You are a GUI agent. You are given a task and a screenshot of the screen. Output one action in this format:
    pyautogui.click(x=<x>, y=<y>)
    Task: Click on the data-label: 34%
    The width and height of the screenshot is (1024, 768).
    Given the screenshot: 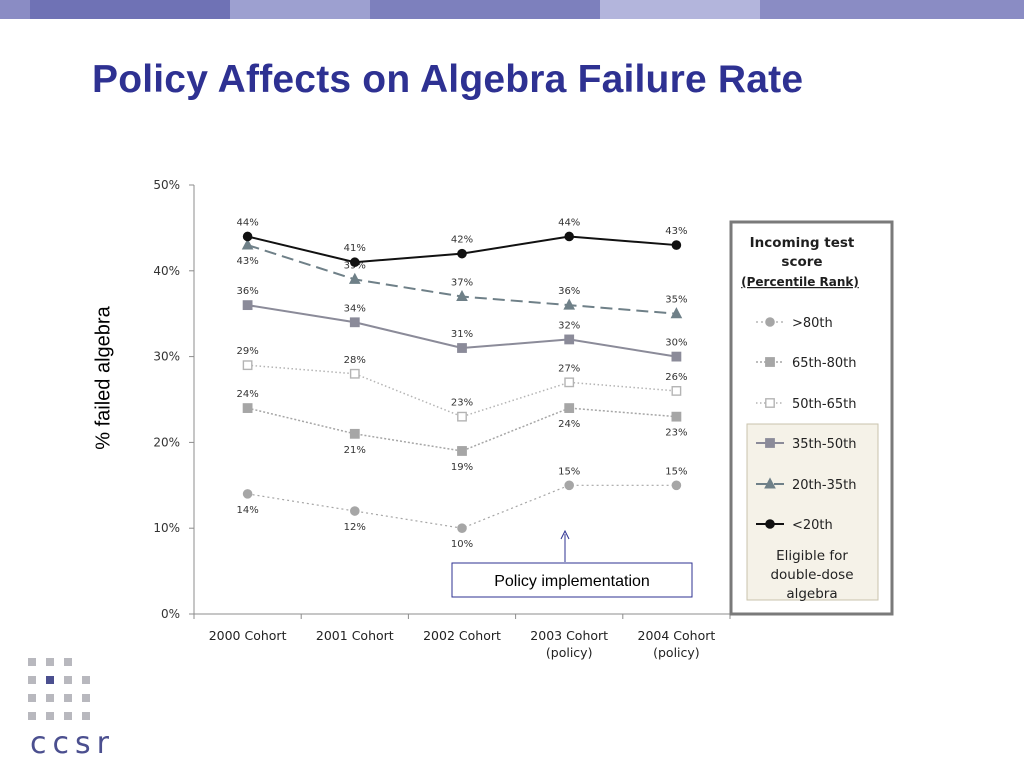 What is the action you would take?
    pyautogui.click(x=355, y=308)
    